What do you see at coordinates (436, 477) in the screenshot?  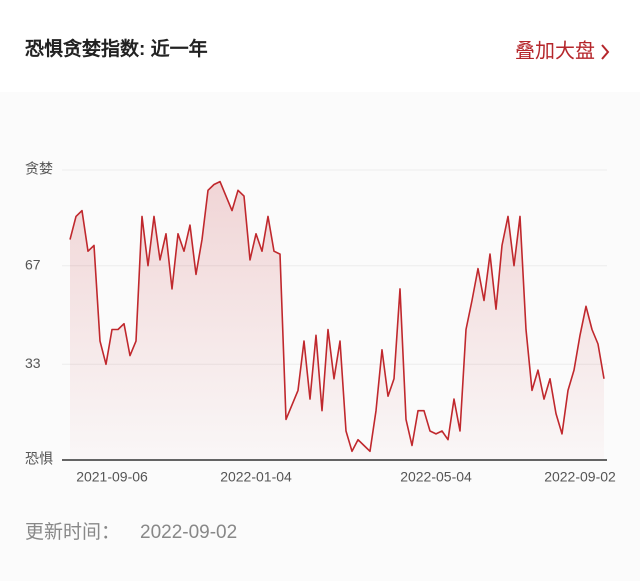 I see `x-tick-label: 2022-05-04` at bounding box center [436, 477].